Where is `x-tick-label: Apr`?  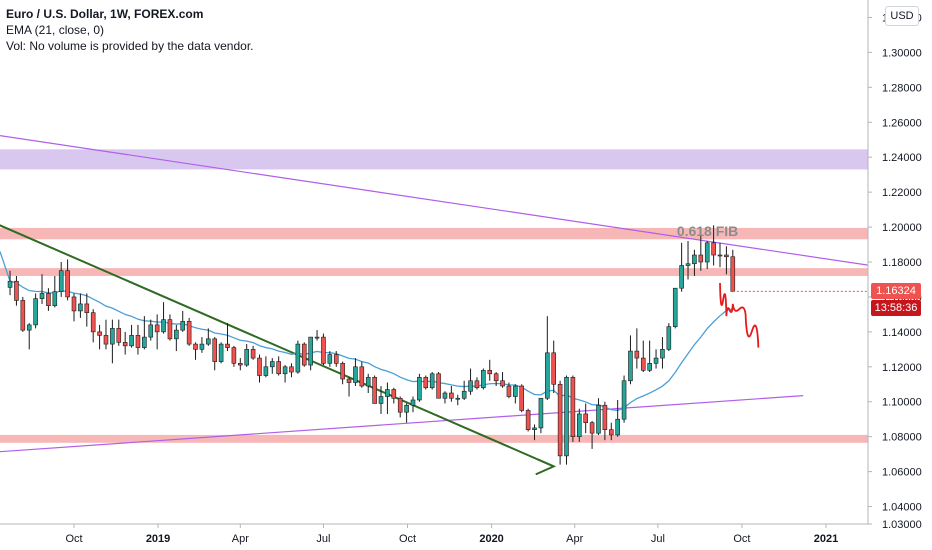 x-tick-label: Apr is located at coordinates (574, 539).